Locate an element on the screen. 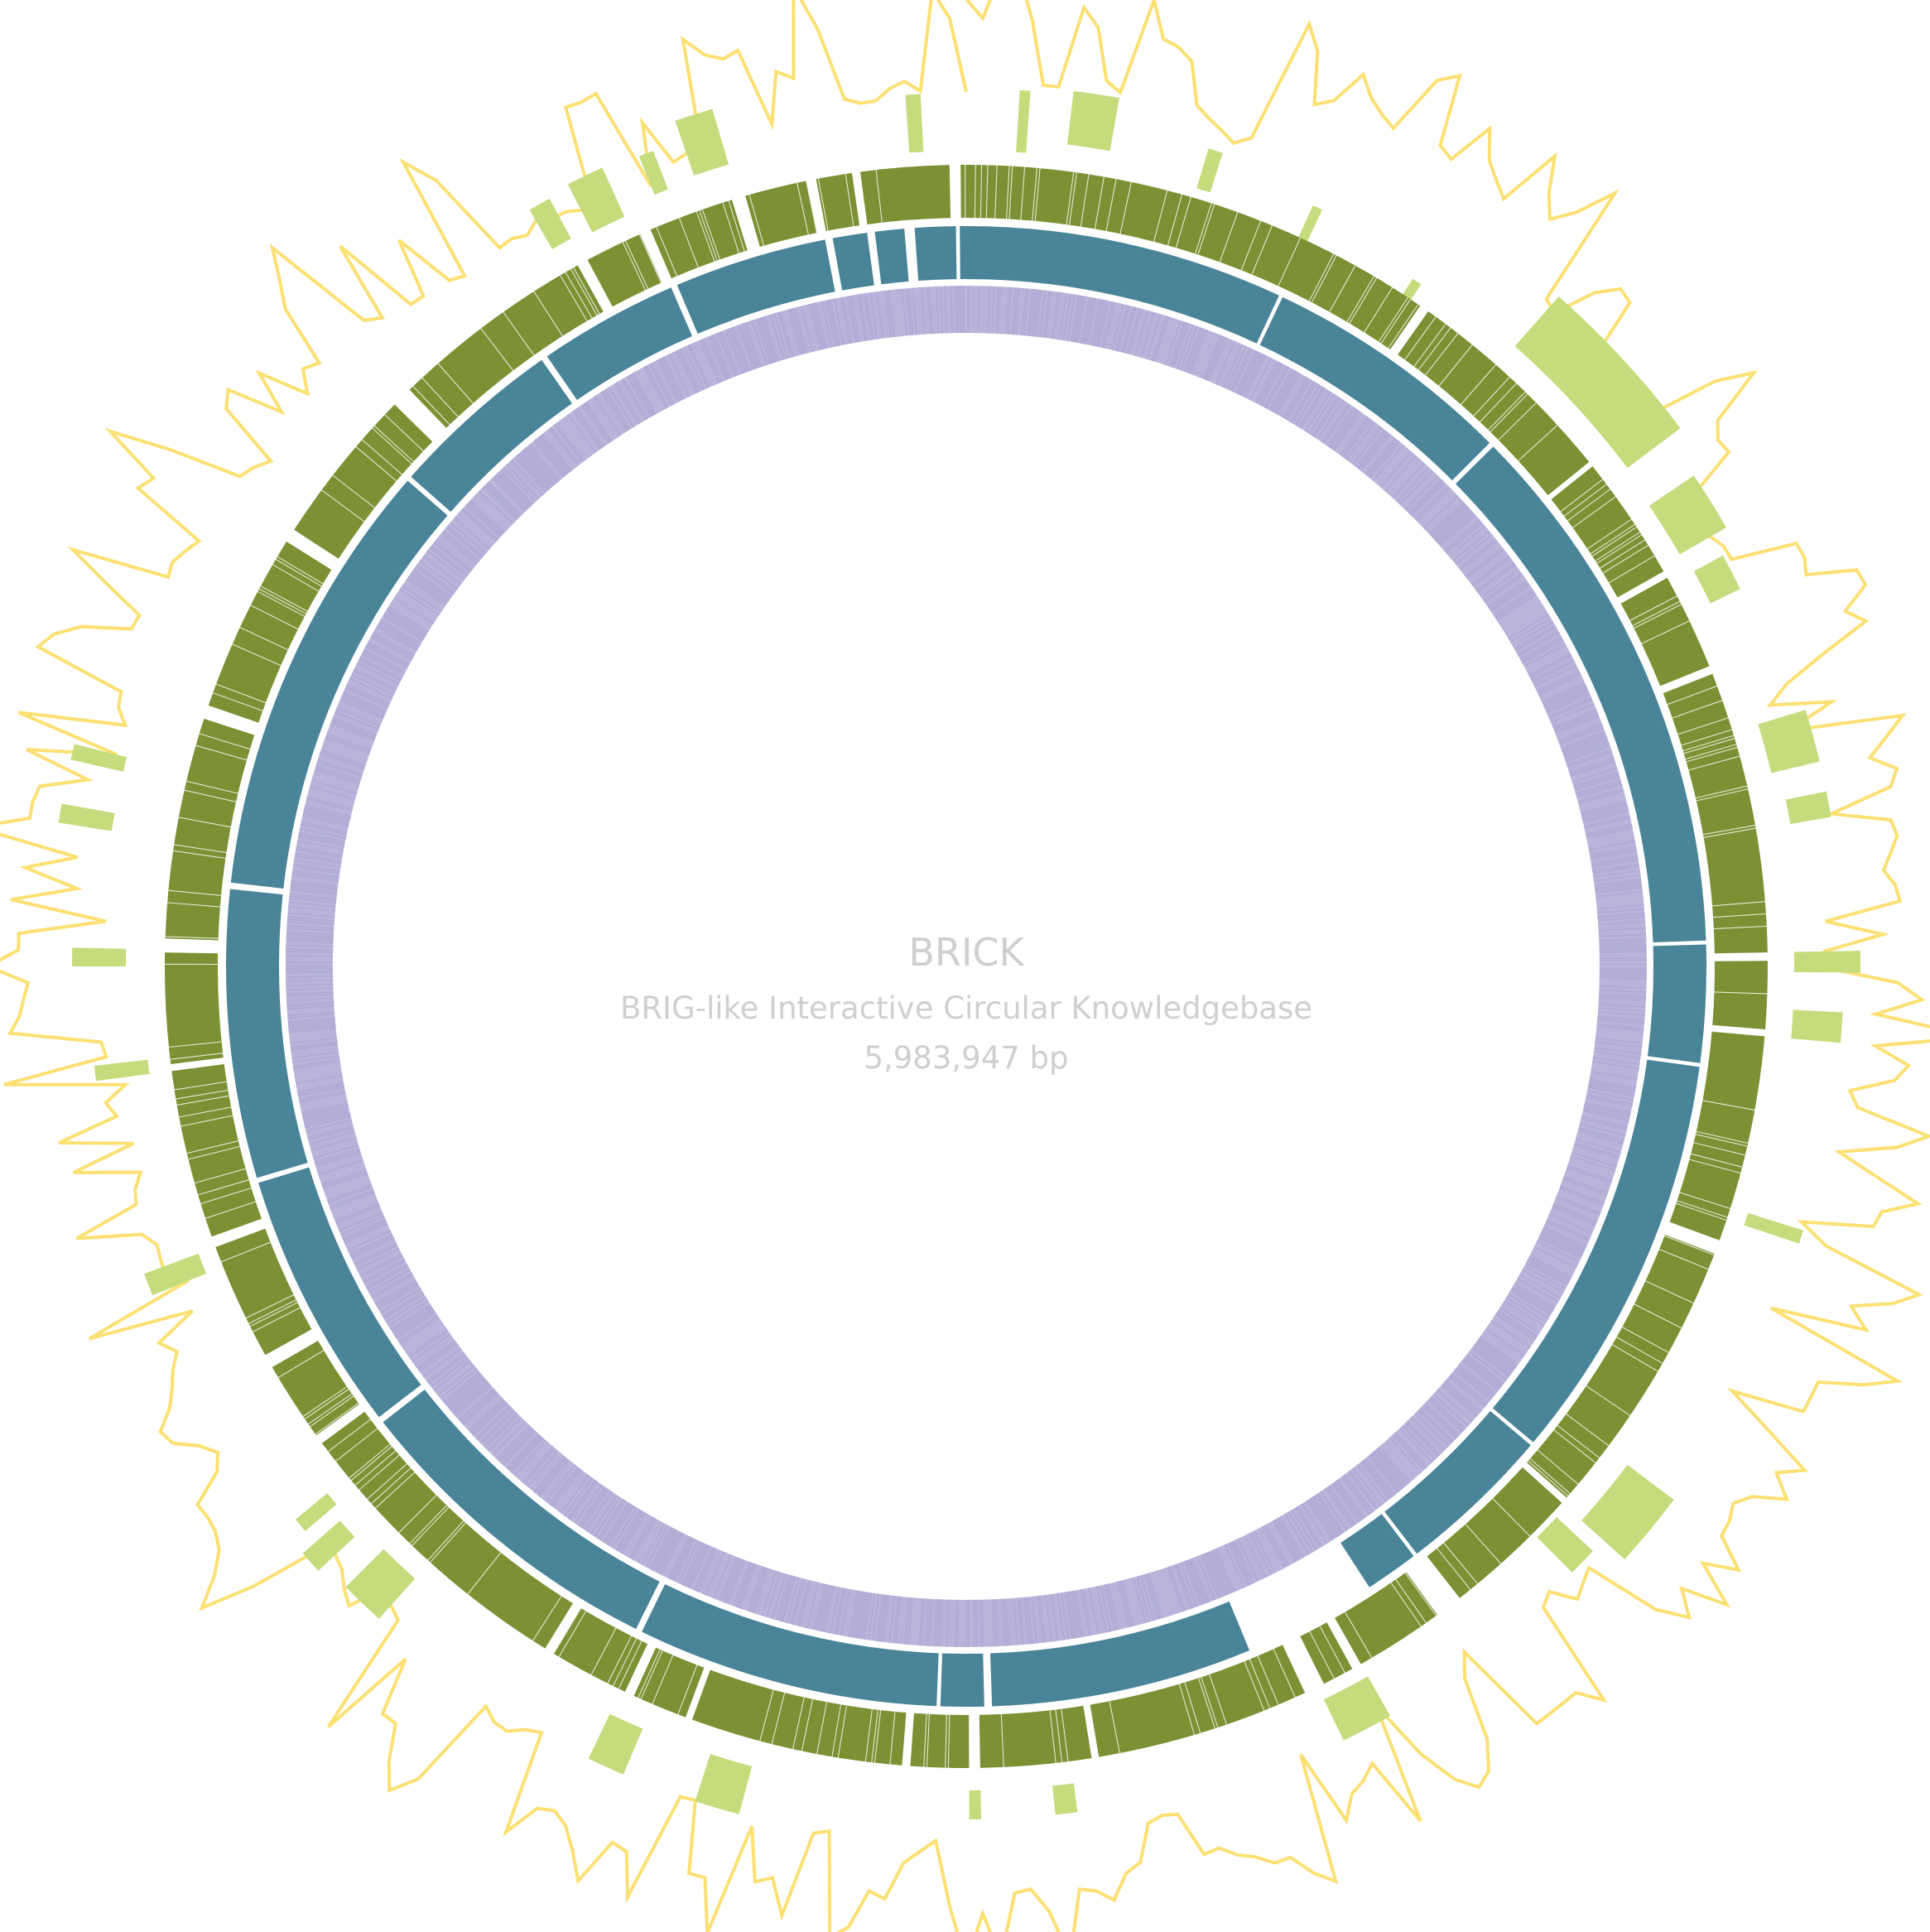  genome-length-label: 5,983,947 bp is located at coordinates (966, 1058).